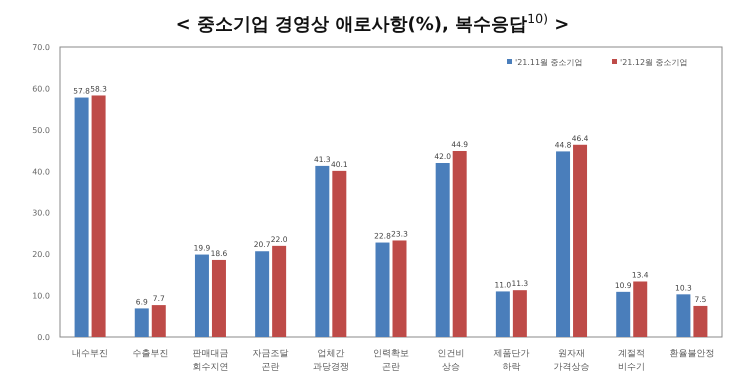  Describe the element at coordinates (90, 354) in the screenshot. I see `x-tick-label: 내수부진` at that location.